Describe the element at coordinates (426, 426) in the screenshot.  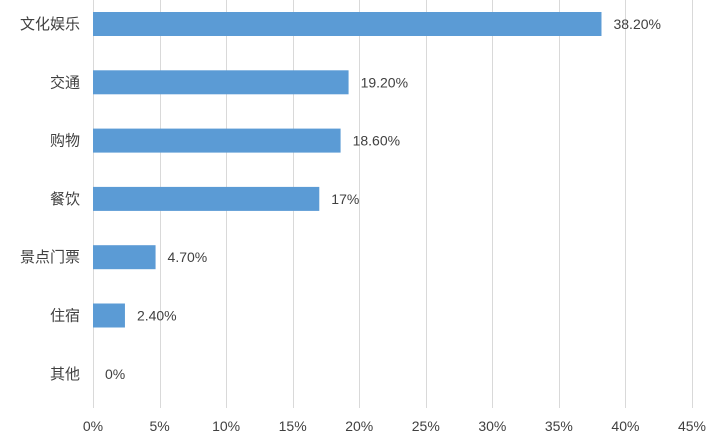
I see `x-tick-label: 25%` at that location.